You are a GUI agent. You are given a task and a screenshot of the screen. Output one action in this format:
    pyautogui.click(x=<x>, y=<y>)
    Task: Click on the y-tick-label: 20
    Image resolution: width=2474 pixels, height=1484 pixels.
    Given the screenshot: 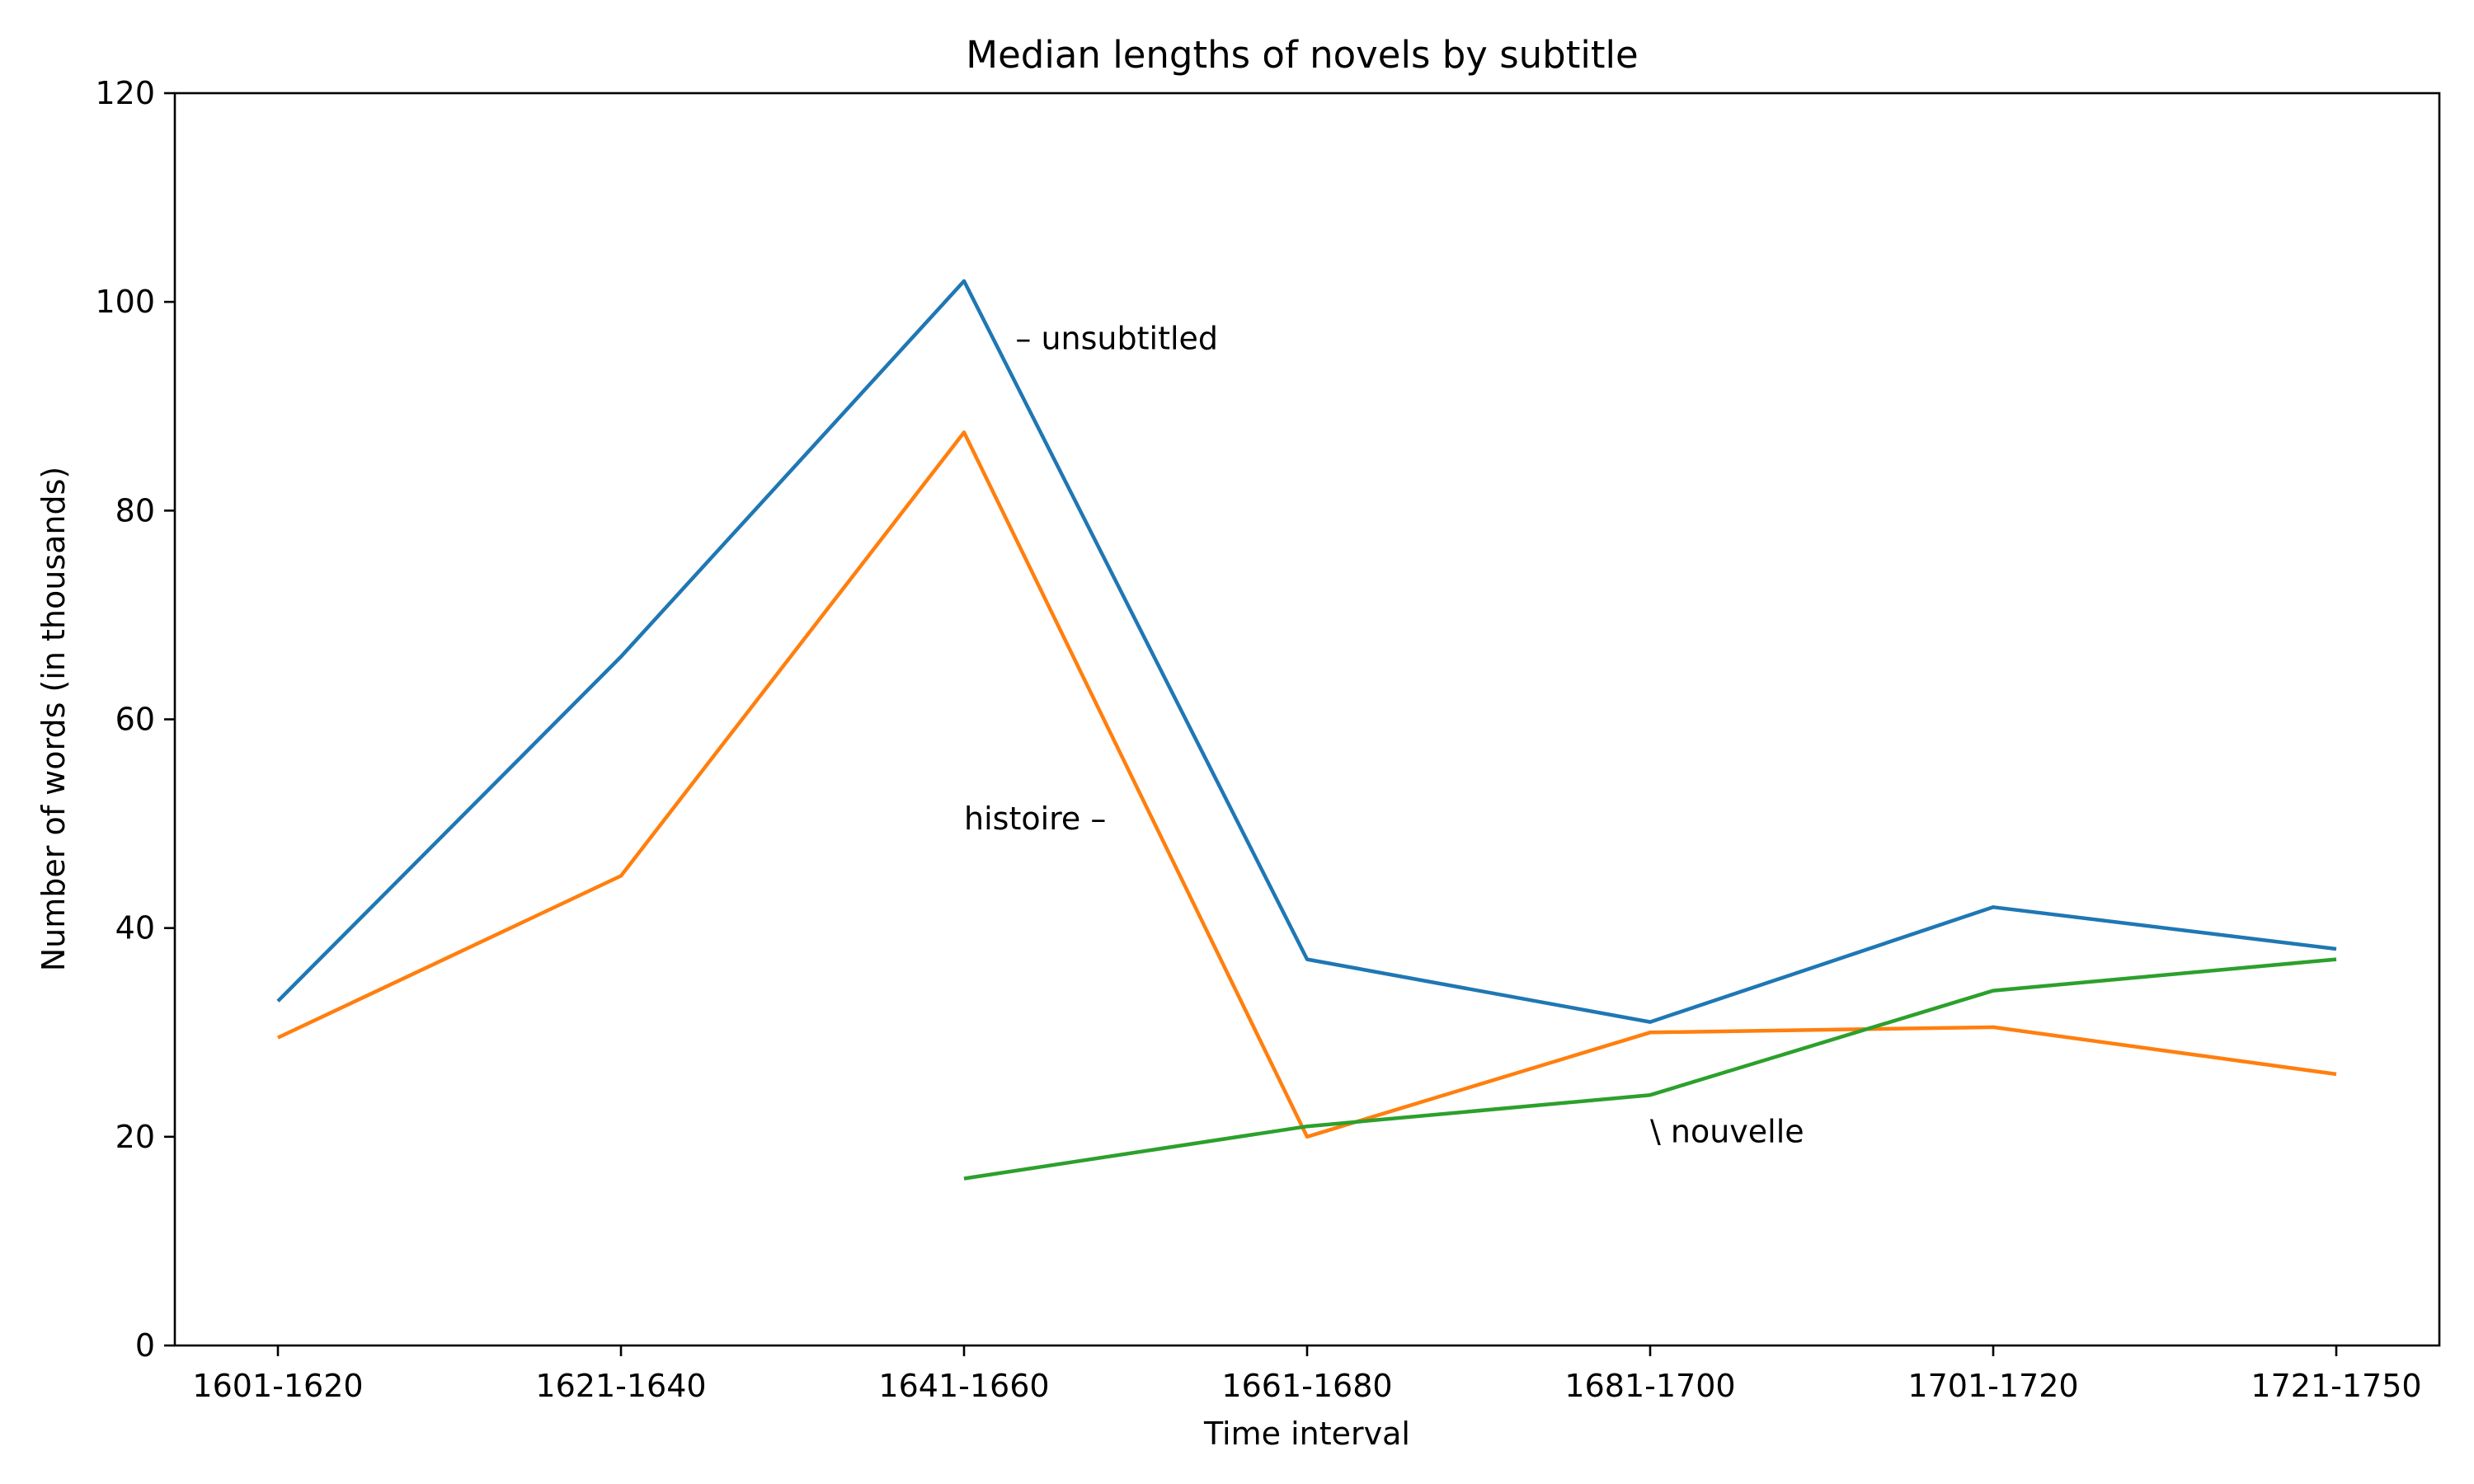 What is the action you would take?
    pyautogui.click(x=135, y=1137)
    